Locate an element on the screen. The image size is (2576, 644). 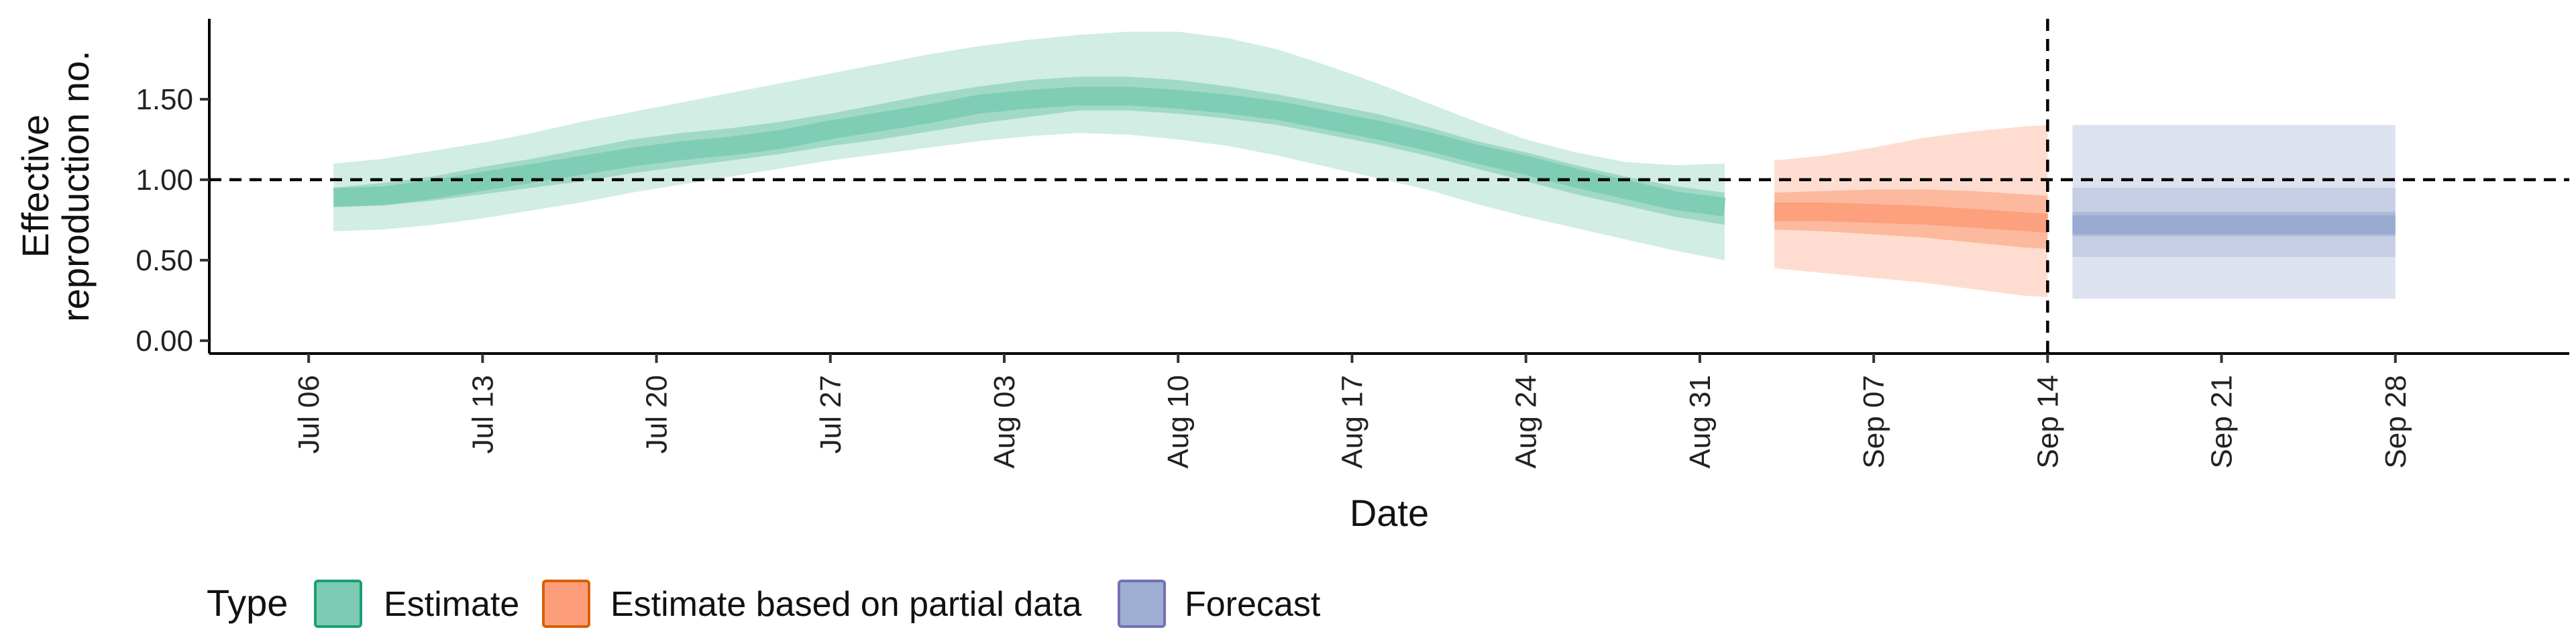
legend-label-estimate: Estimate is located at coordinates (451, 604).